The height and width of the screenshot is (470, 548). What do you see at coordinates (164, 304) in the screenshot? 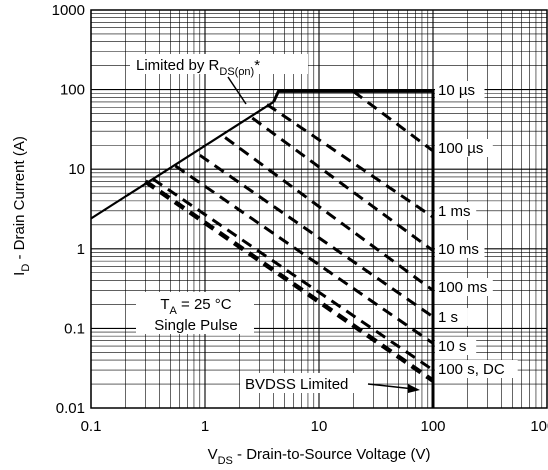
I see `ta-main: T` at bounding box center [164, 304].